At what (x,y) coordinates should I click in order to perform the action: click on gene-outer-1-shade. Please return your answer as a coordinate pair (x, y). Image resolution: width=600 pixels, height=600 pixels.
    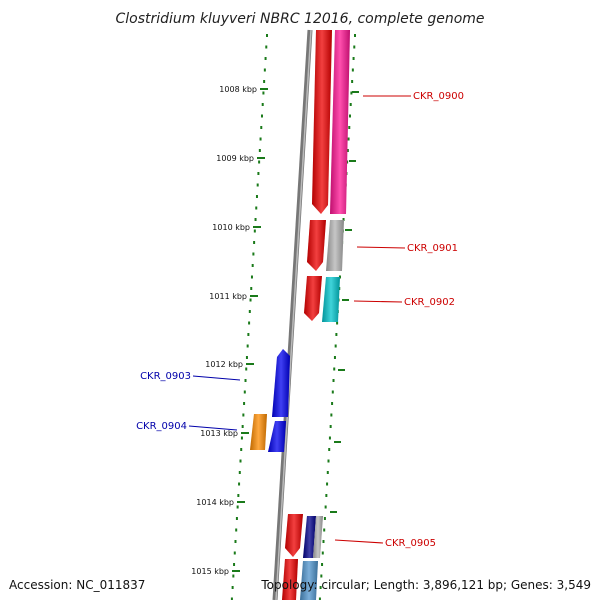
    Looking at the image, I should click on (340, 122).